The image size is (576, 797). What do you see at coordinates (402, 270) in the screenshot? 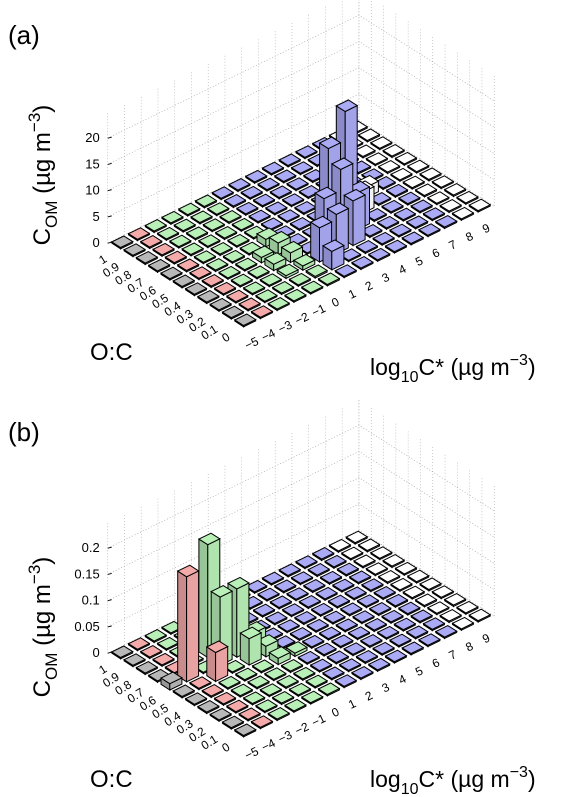
I see `x-tick-label: 4` at bounding box center [402, 270].